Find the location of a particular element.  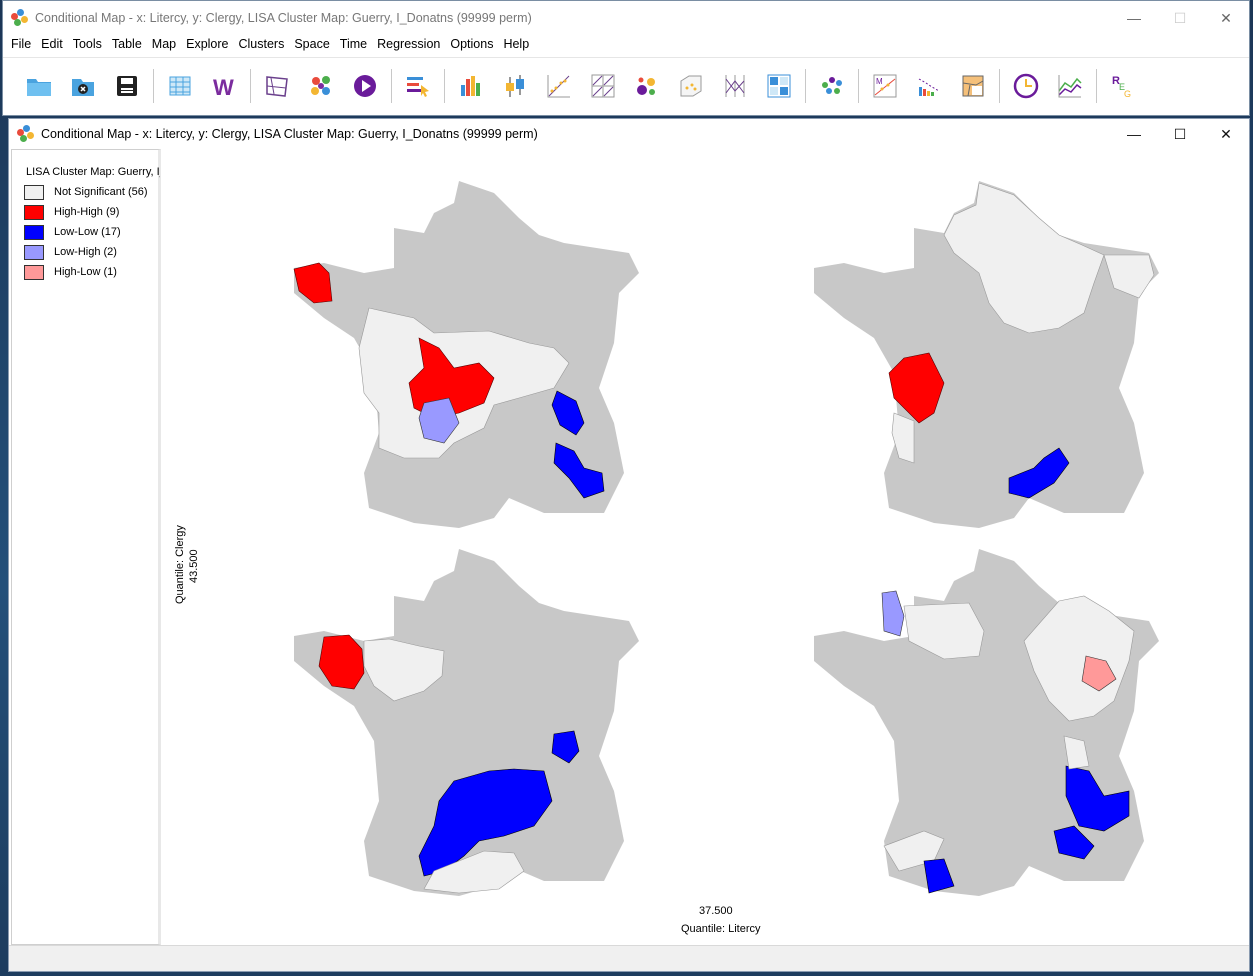

menu-clusters: Clusters is located at coordinates (261, 44).